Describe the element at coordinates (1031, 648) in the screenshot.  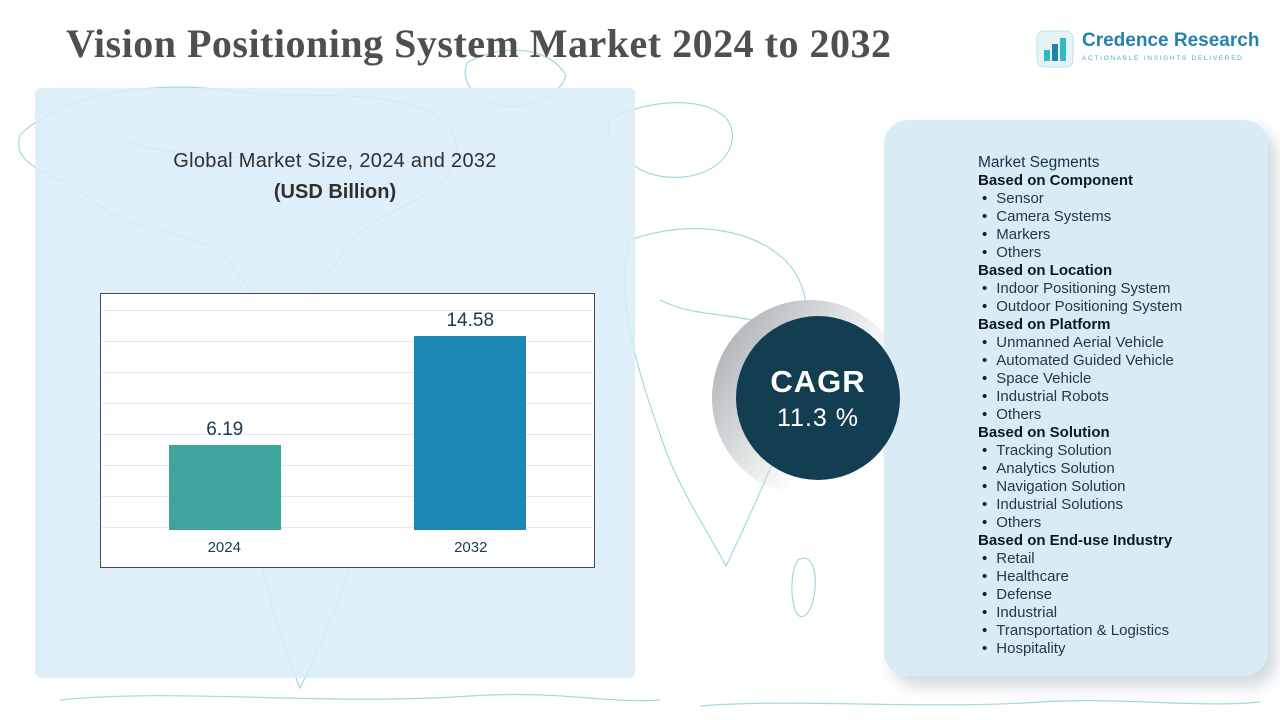
I see `segment-item-label: Hospitality` at that location.